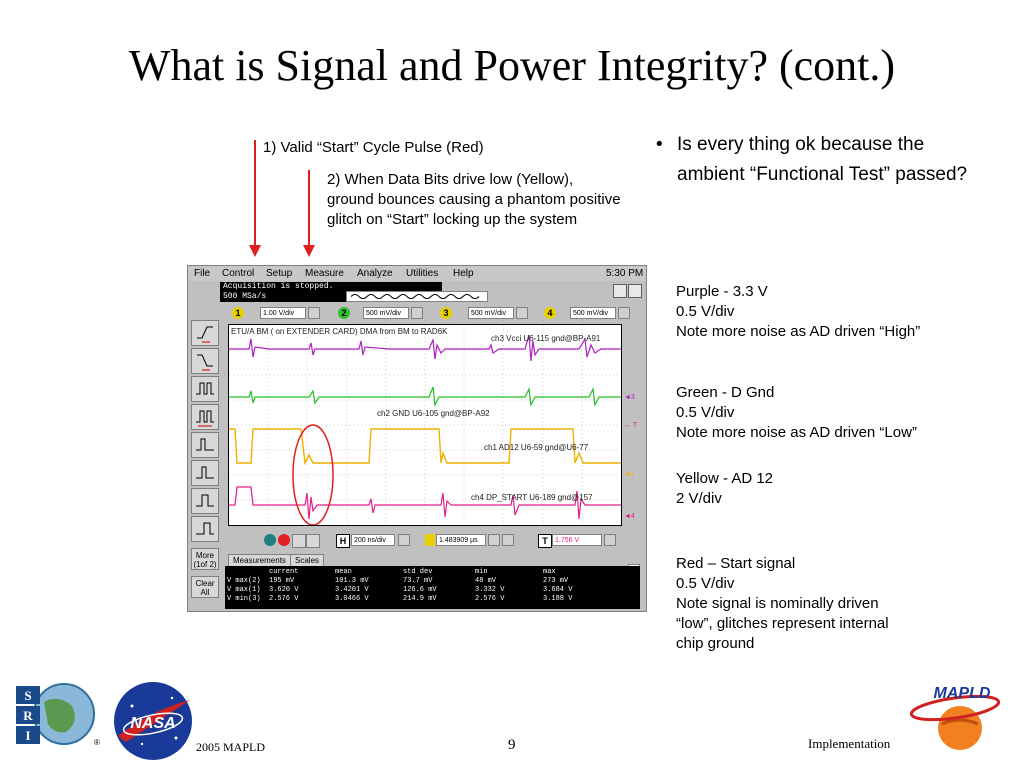  Describe the element at coordinates (486, 581) in the screenshot. I see `meas-cell: 48 mV` at that location.